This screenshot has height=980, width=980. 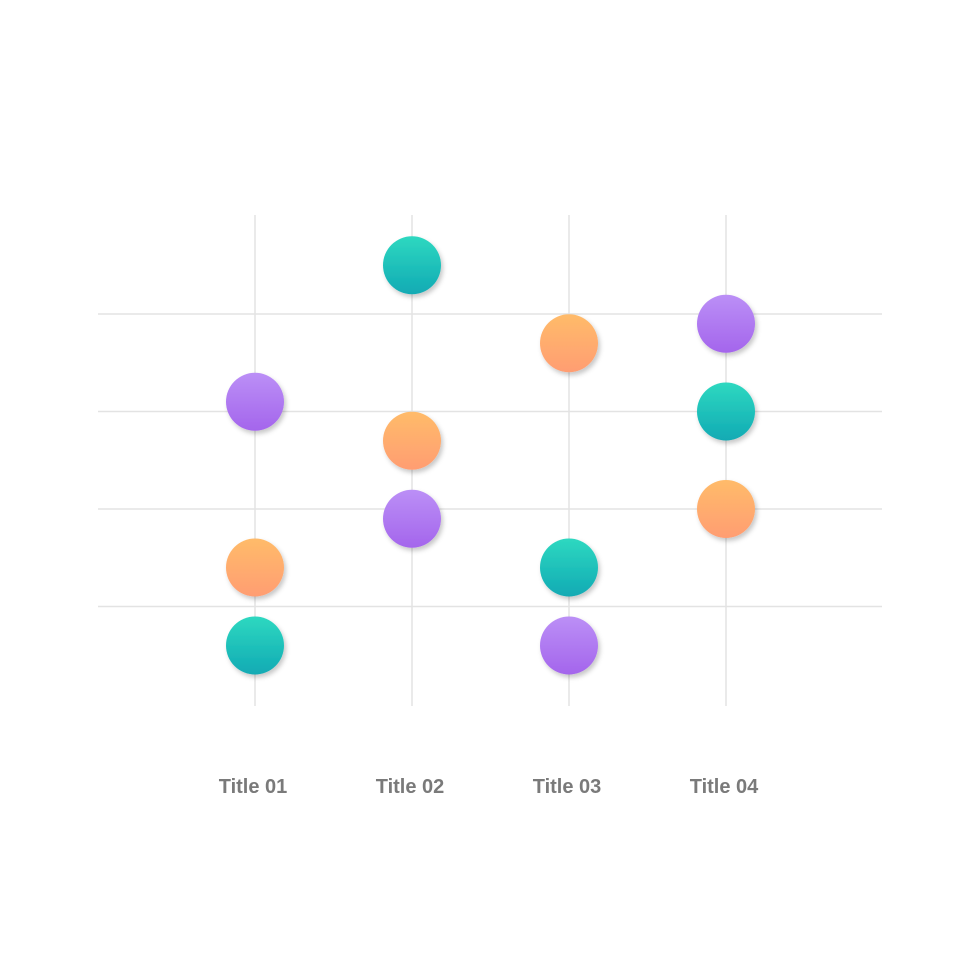 I want to click on x-tick-label: Title 04, so click(x=724, y=787).